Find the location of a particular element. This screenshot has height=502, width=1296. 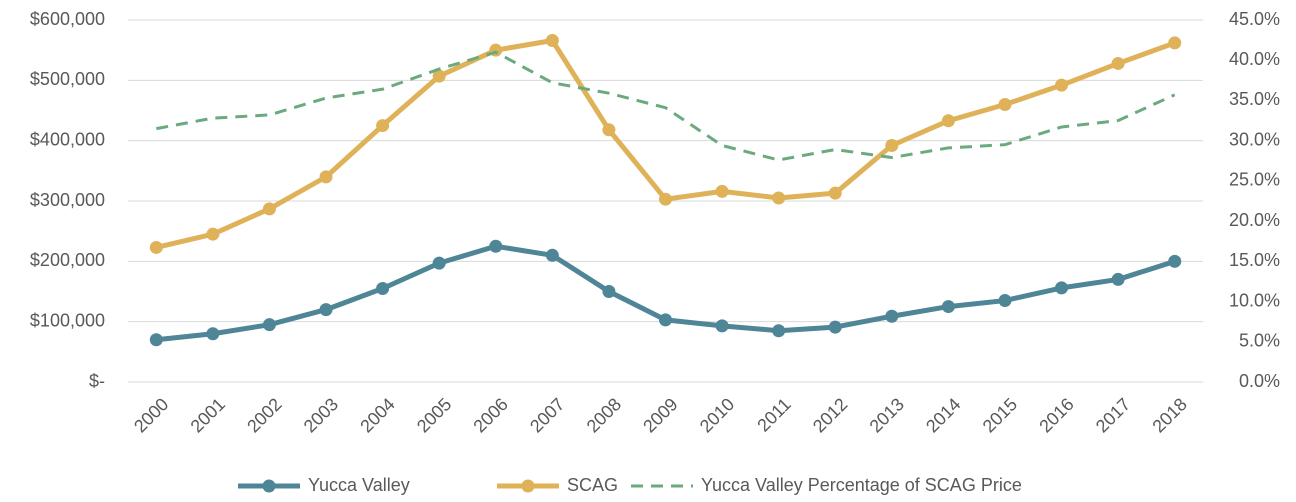

y-tick-label: $200,000 is located at coordinates (67, 260).